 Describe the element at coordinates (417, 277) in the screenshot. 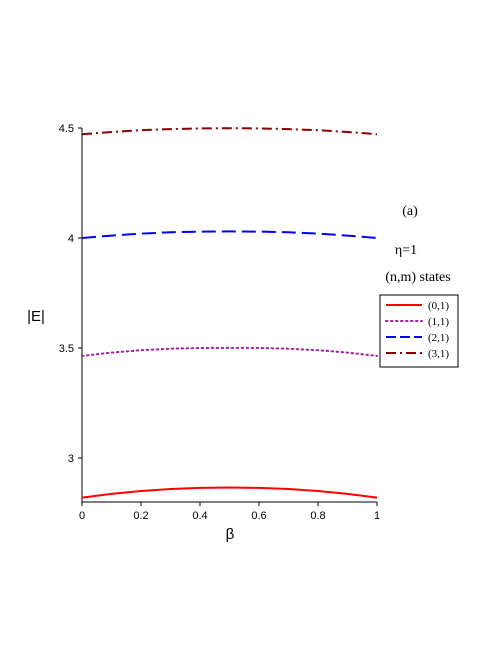

I see `states-annotation: (n,m) states` at that location.